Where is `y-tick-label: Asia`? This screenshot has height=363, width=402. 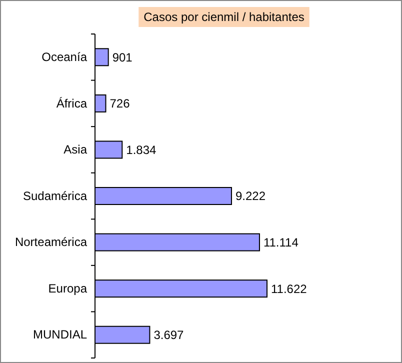
y-tick-label: Asia is located at coordinates (76, 149).